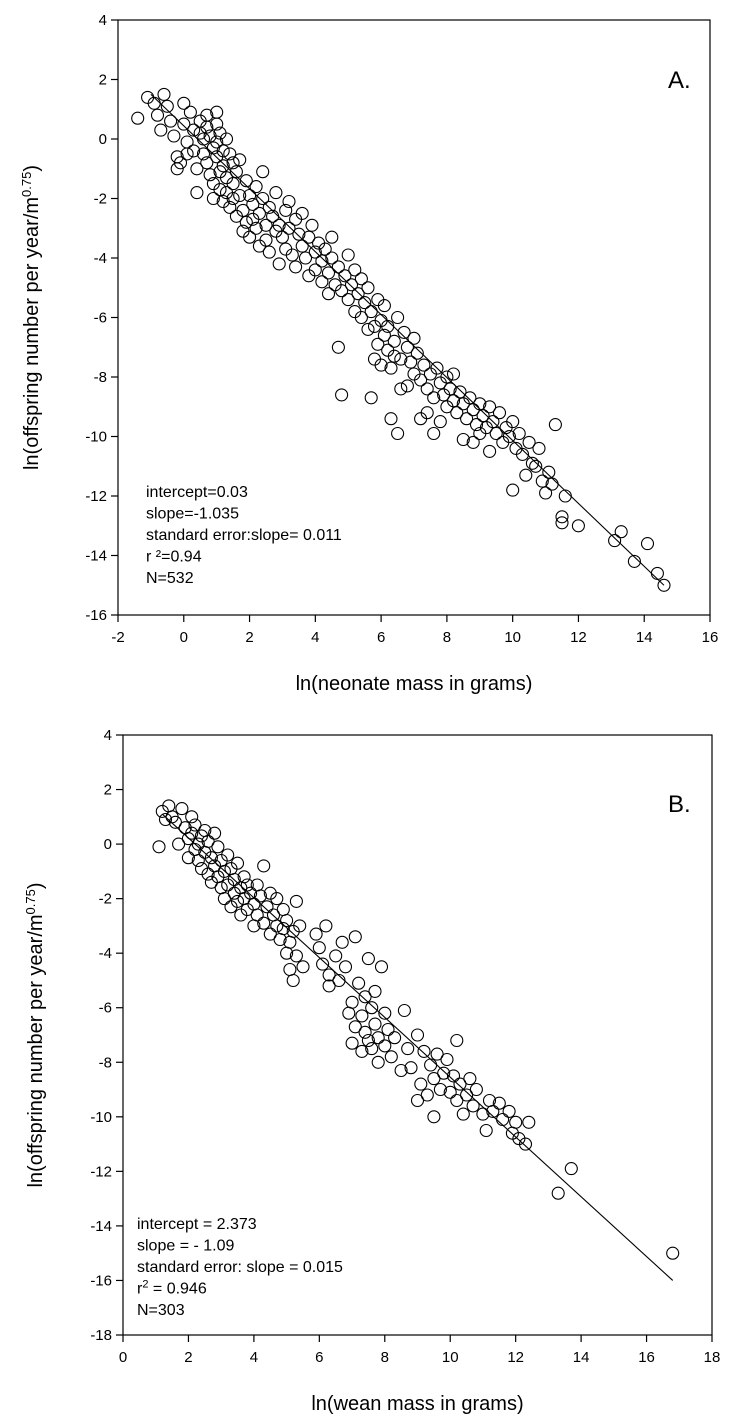  What do you see at coordinates (170, 578) in the screenshot?
I see `panel-a-stat-n: N=532` at bounding box center [170, 578].